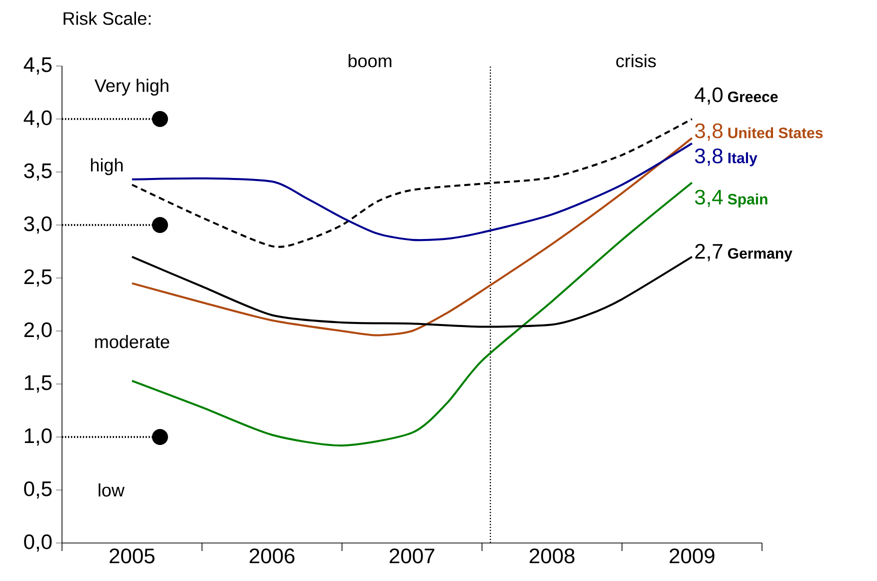  What do you see at coordinates (107, 18) in the screenshot?
I see `text: Risk Scale:` at bounding box center [107, 18].